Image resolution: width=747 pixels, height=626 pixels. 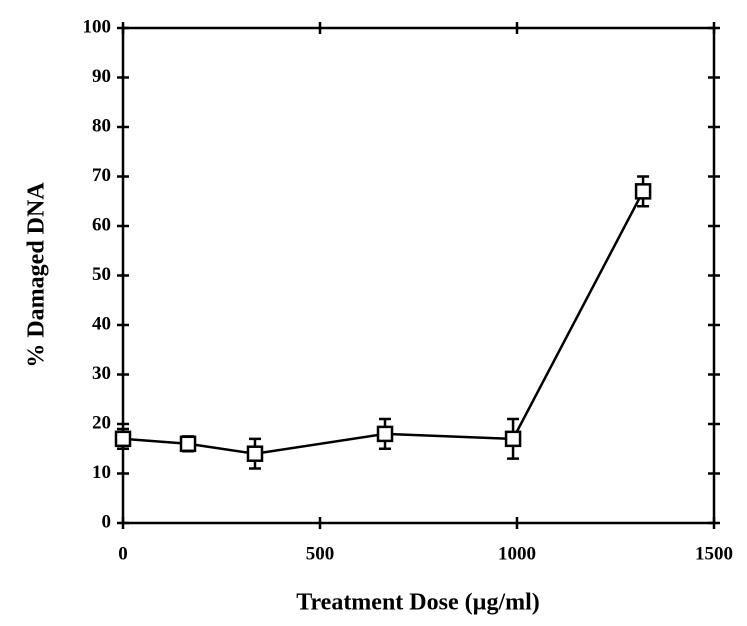 I want to click on y-tick-label: 100, so click(x=97, y=26).